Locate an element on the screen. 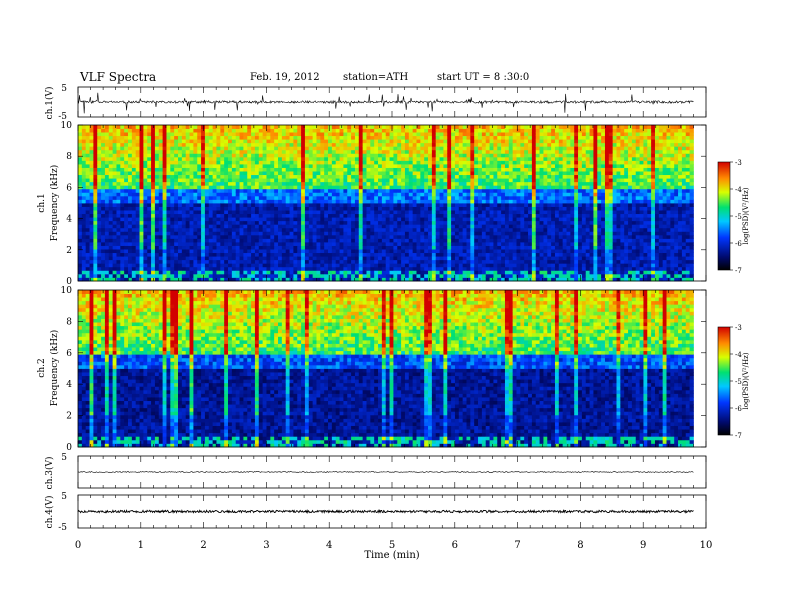  ch1-ytick-top: 5 is located at coordinates (64, 89).